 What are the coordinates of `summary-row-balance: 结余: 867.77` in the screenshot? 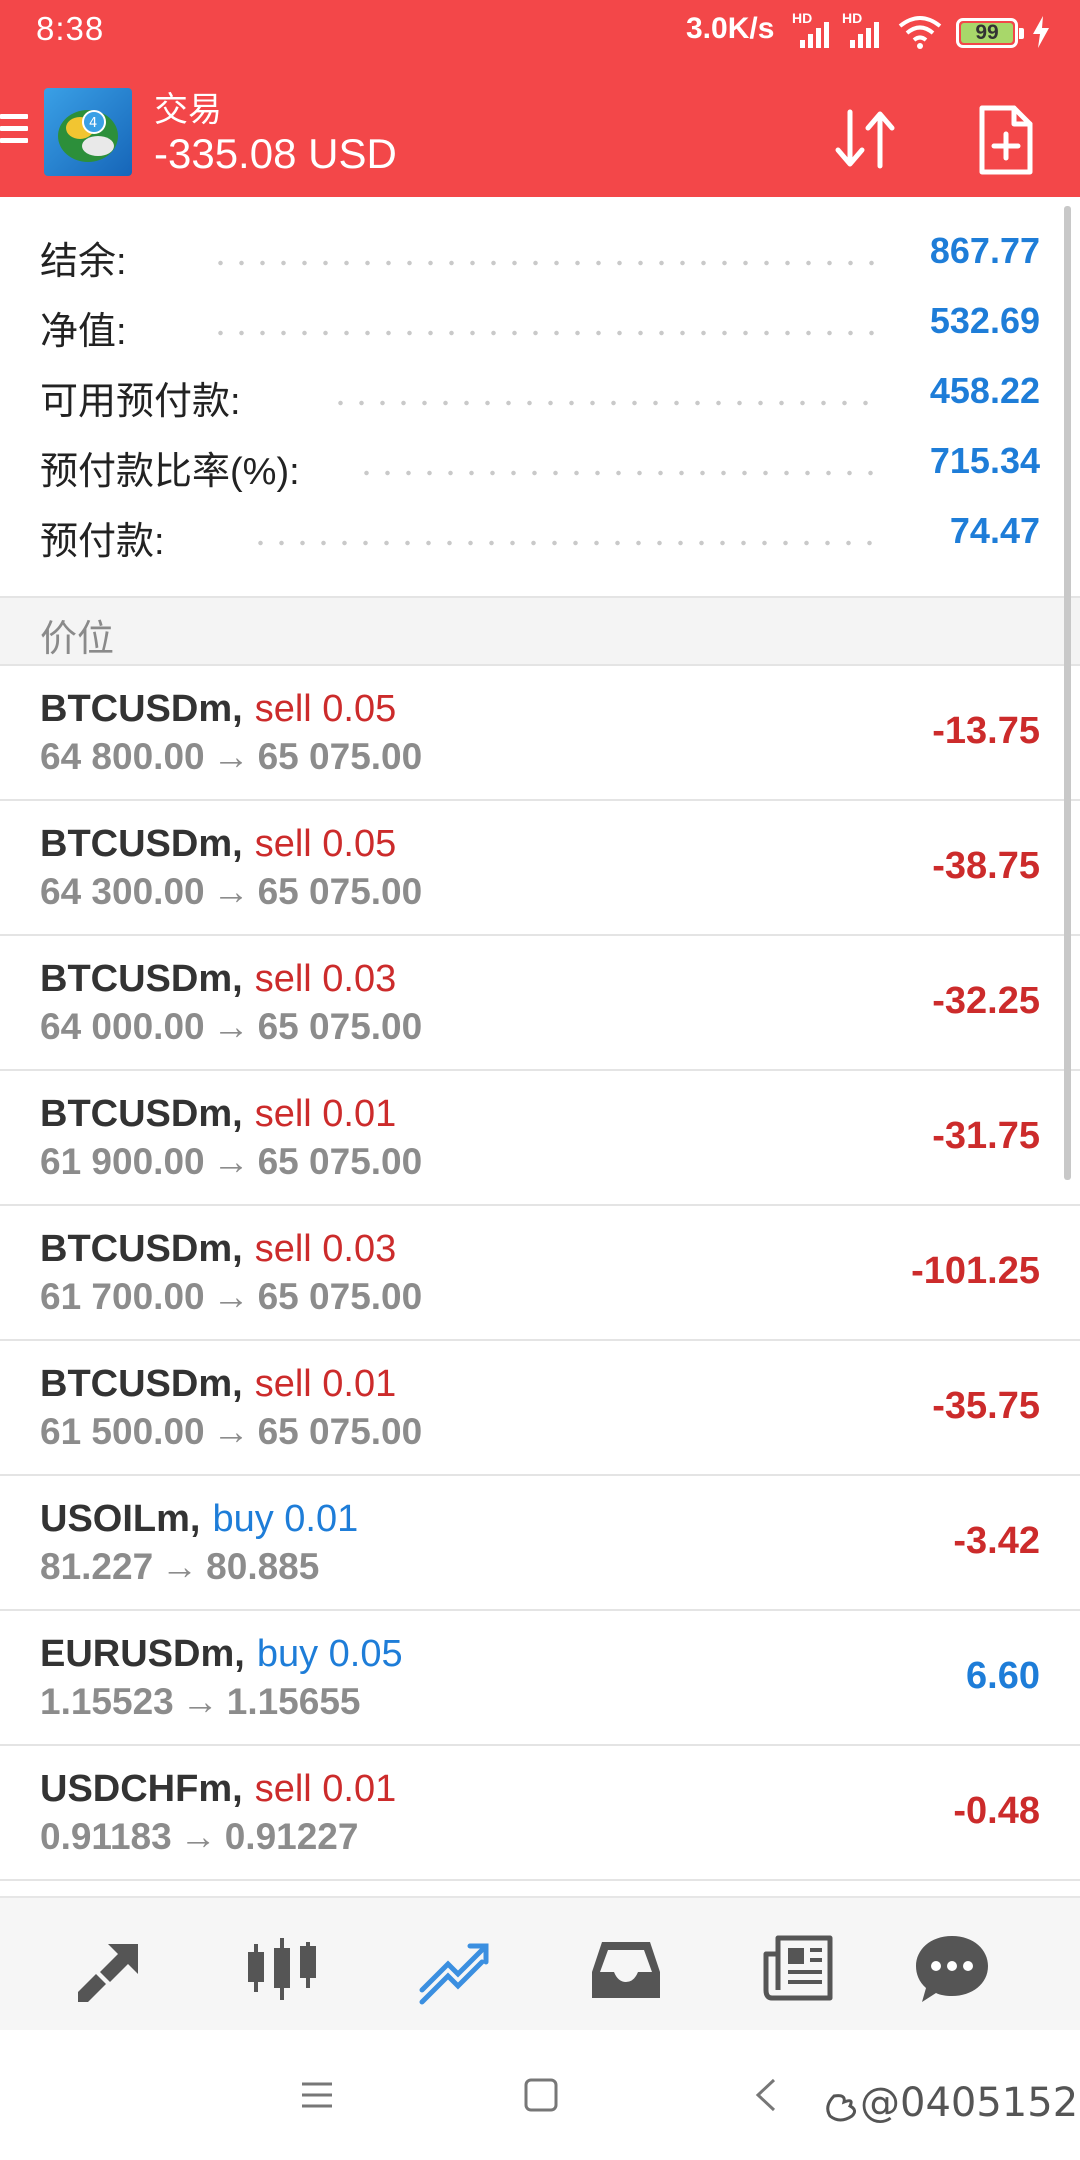 It's located at (540, 257).